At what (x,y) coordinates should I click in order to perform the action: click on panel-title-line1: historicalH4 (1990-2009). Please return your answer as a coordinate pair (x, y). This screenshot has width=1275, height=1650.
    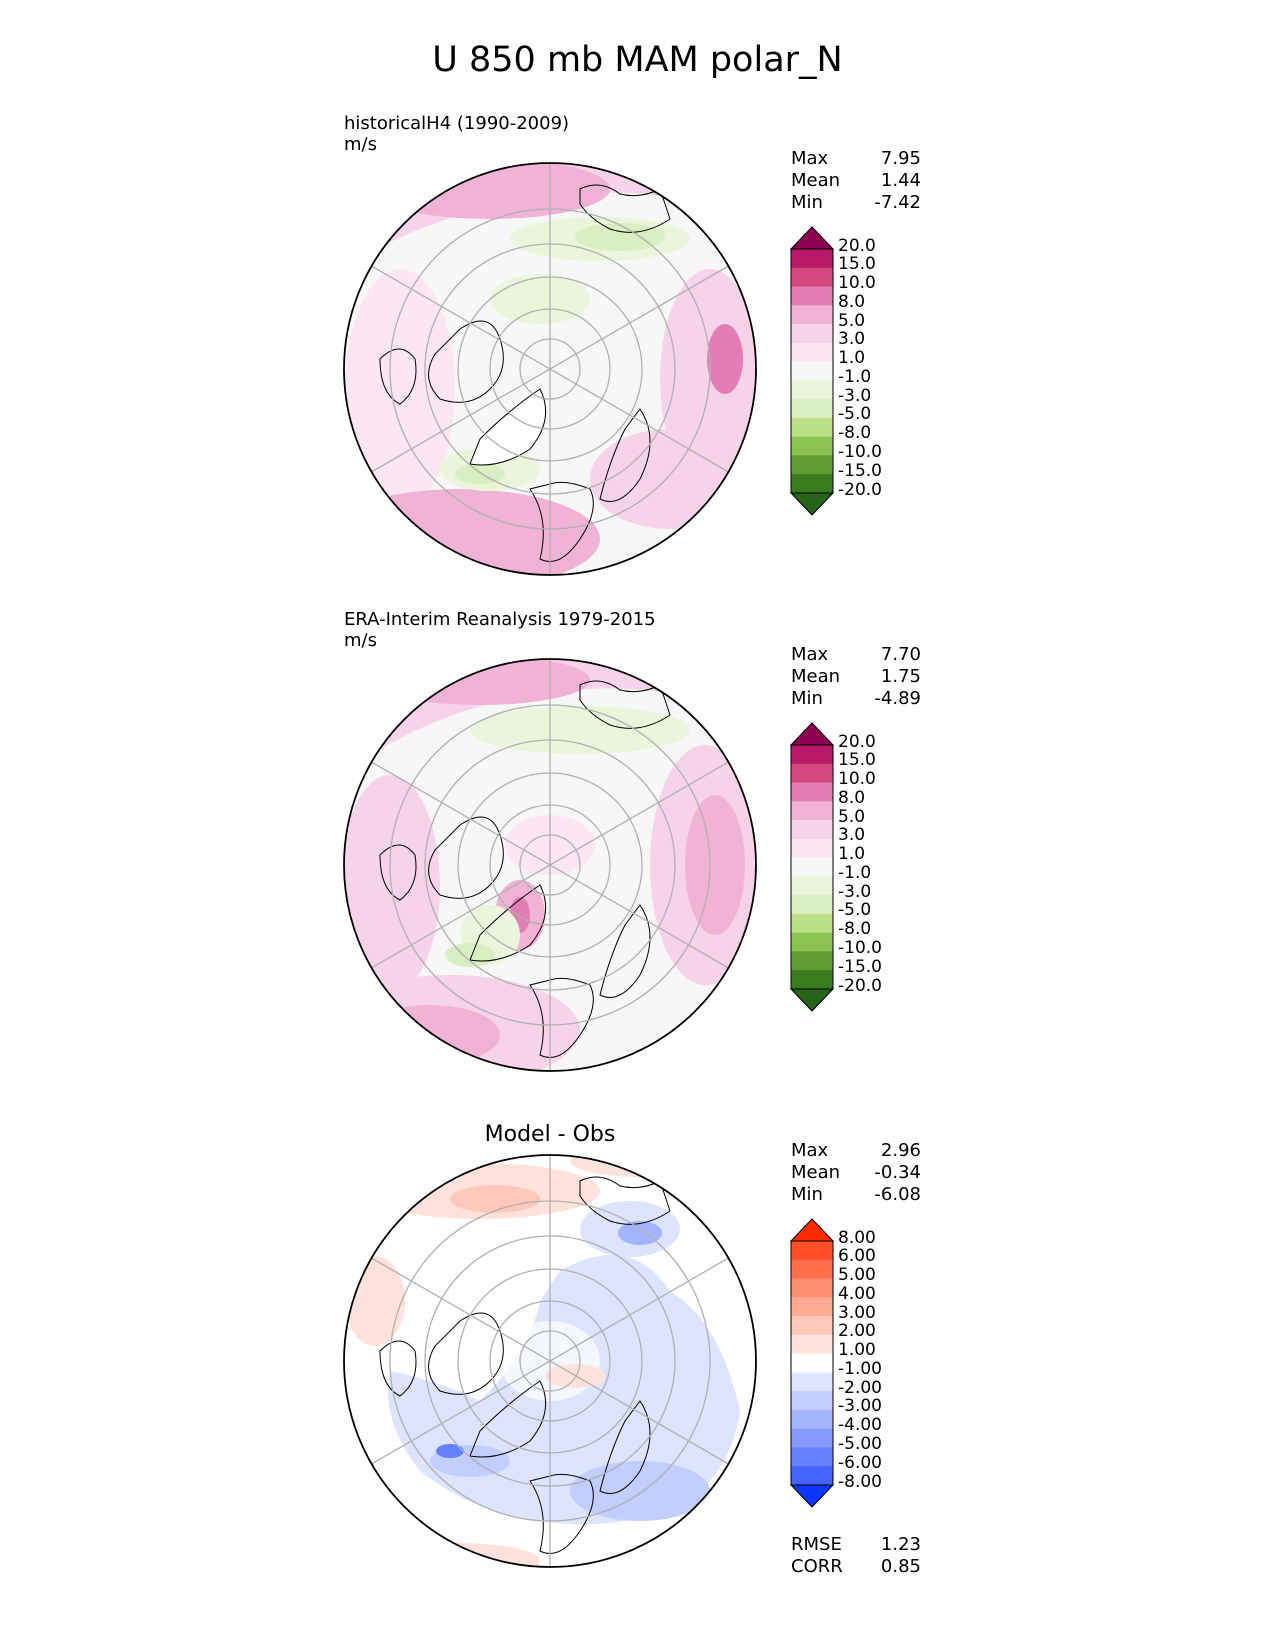
    Looking at the image, I should click on (457, 123).